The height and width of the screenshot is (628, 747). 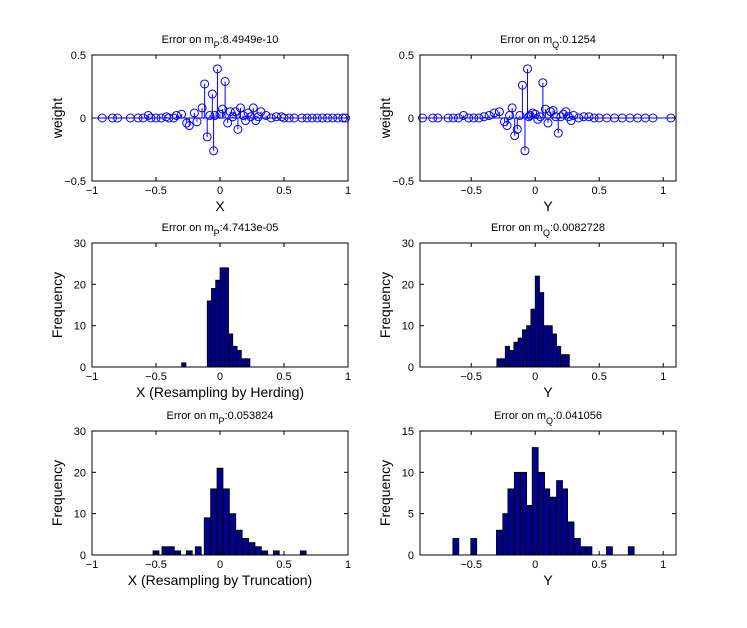 What do you see at coordinates (548, 418) in the screenshot?
I see `chart-title: Error on mQ:0.041056` at bounding box center [548, 418].